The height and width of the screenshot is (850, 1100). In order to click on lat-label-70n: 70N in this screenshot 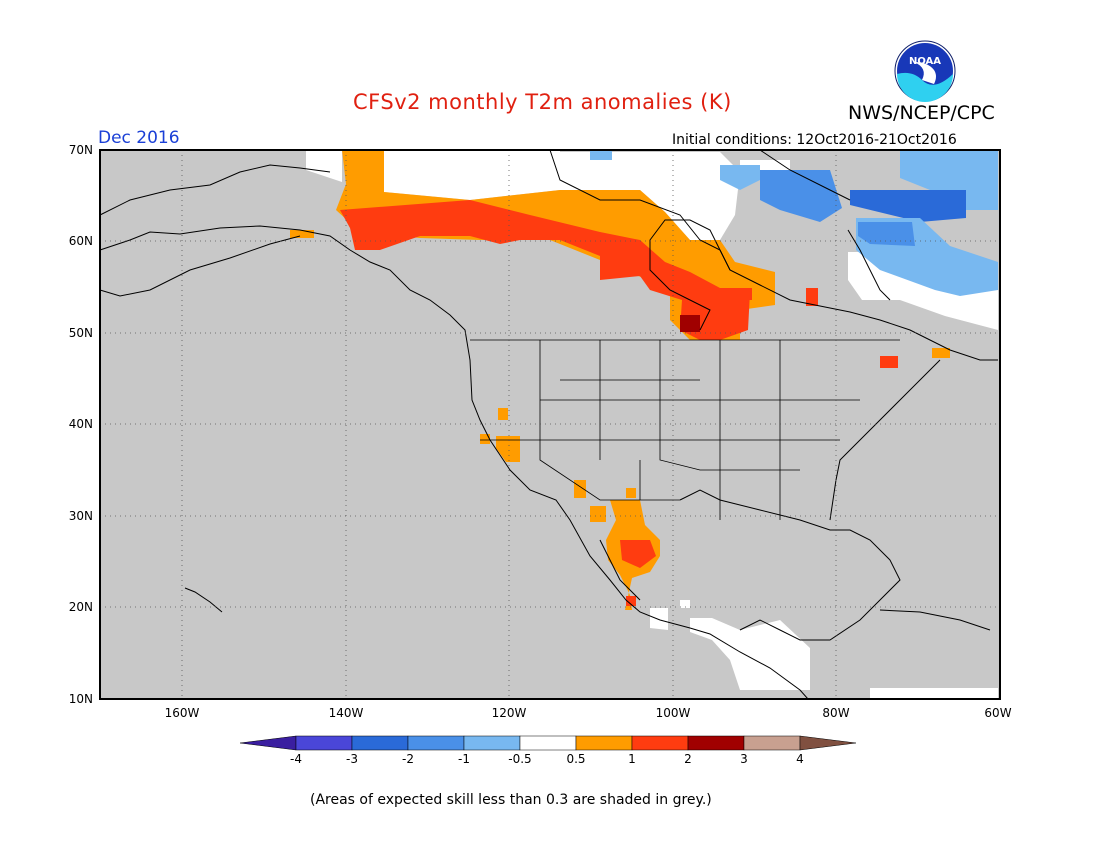, I will do `click(81, 150)`.